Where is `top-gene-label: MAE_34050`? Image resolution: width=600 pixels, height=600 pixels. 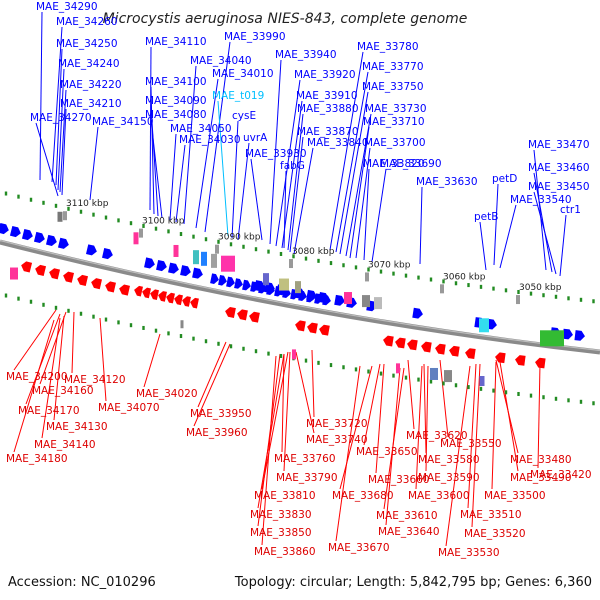 top-gene-label: MAE_34050 is located at coordinates (201, 129).